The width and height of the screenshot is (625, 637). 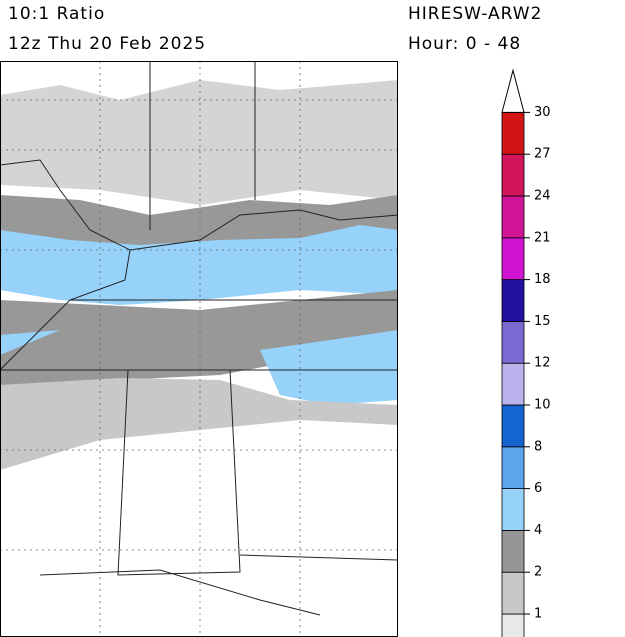 What do you see at coordinates (538, 614) in the screenshot?
I see `colorbar-label: 1` at bounding box center [538, 614].